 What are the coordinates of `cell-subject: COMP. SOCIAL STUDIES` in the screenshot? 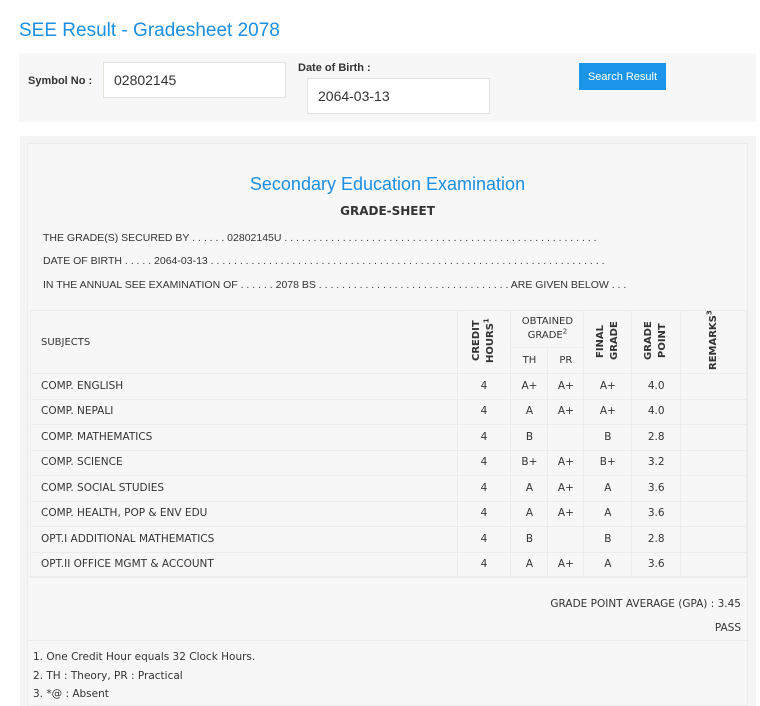 It's located at (244, 488).